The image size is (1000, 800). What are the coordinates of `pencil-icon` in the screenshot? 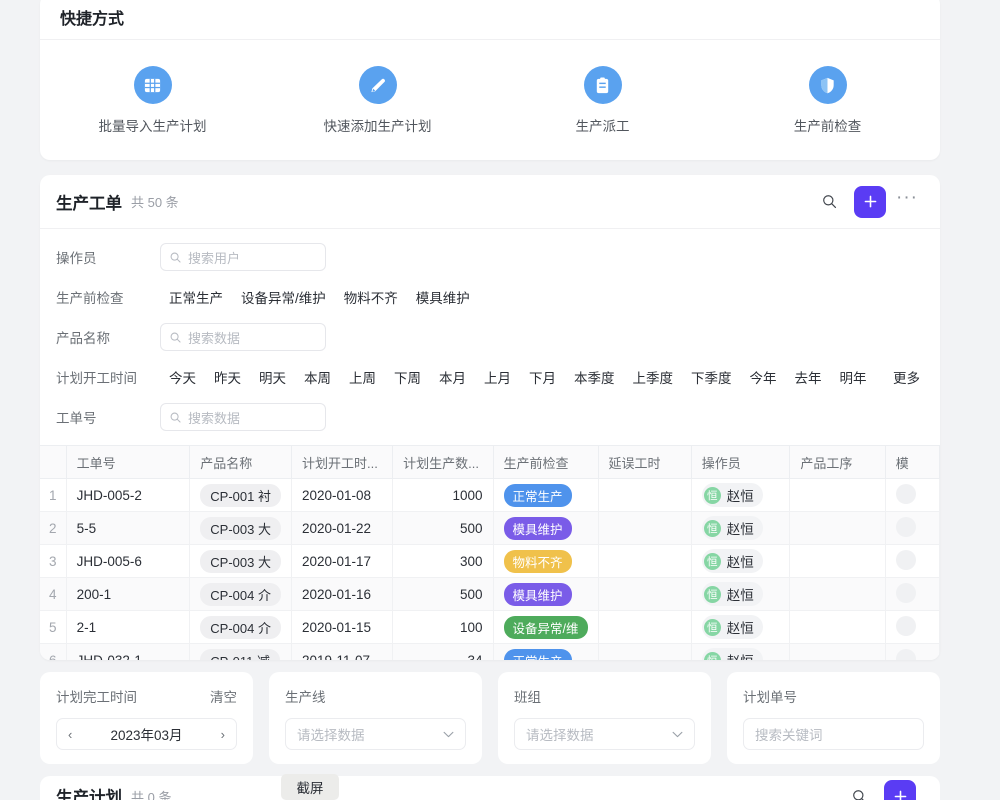 It's located at (377, 85).